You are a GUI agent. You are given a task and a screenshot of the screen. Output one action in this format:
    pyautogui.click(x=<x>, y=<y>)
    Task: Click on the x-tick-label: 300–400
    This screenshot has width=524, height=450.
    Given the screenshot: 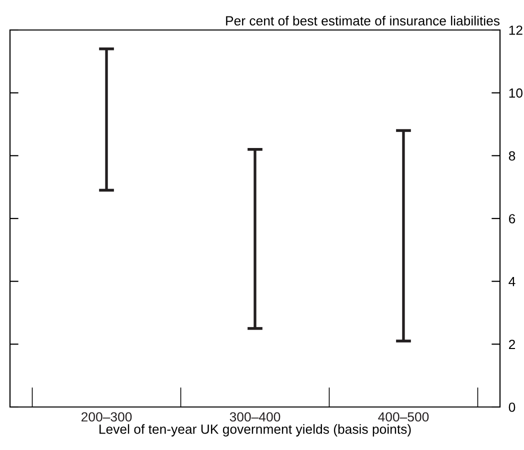 What is the action you would take?
    pyautogui.click(x=255, y=417)
    